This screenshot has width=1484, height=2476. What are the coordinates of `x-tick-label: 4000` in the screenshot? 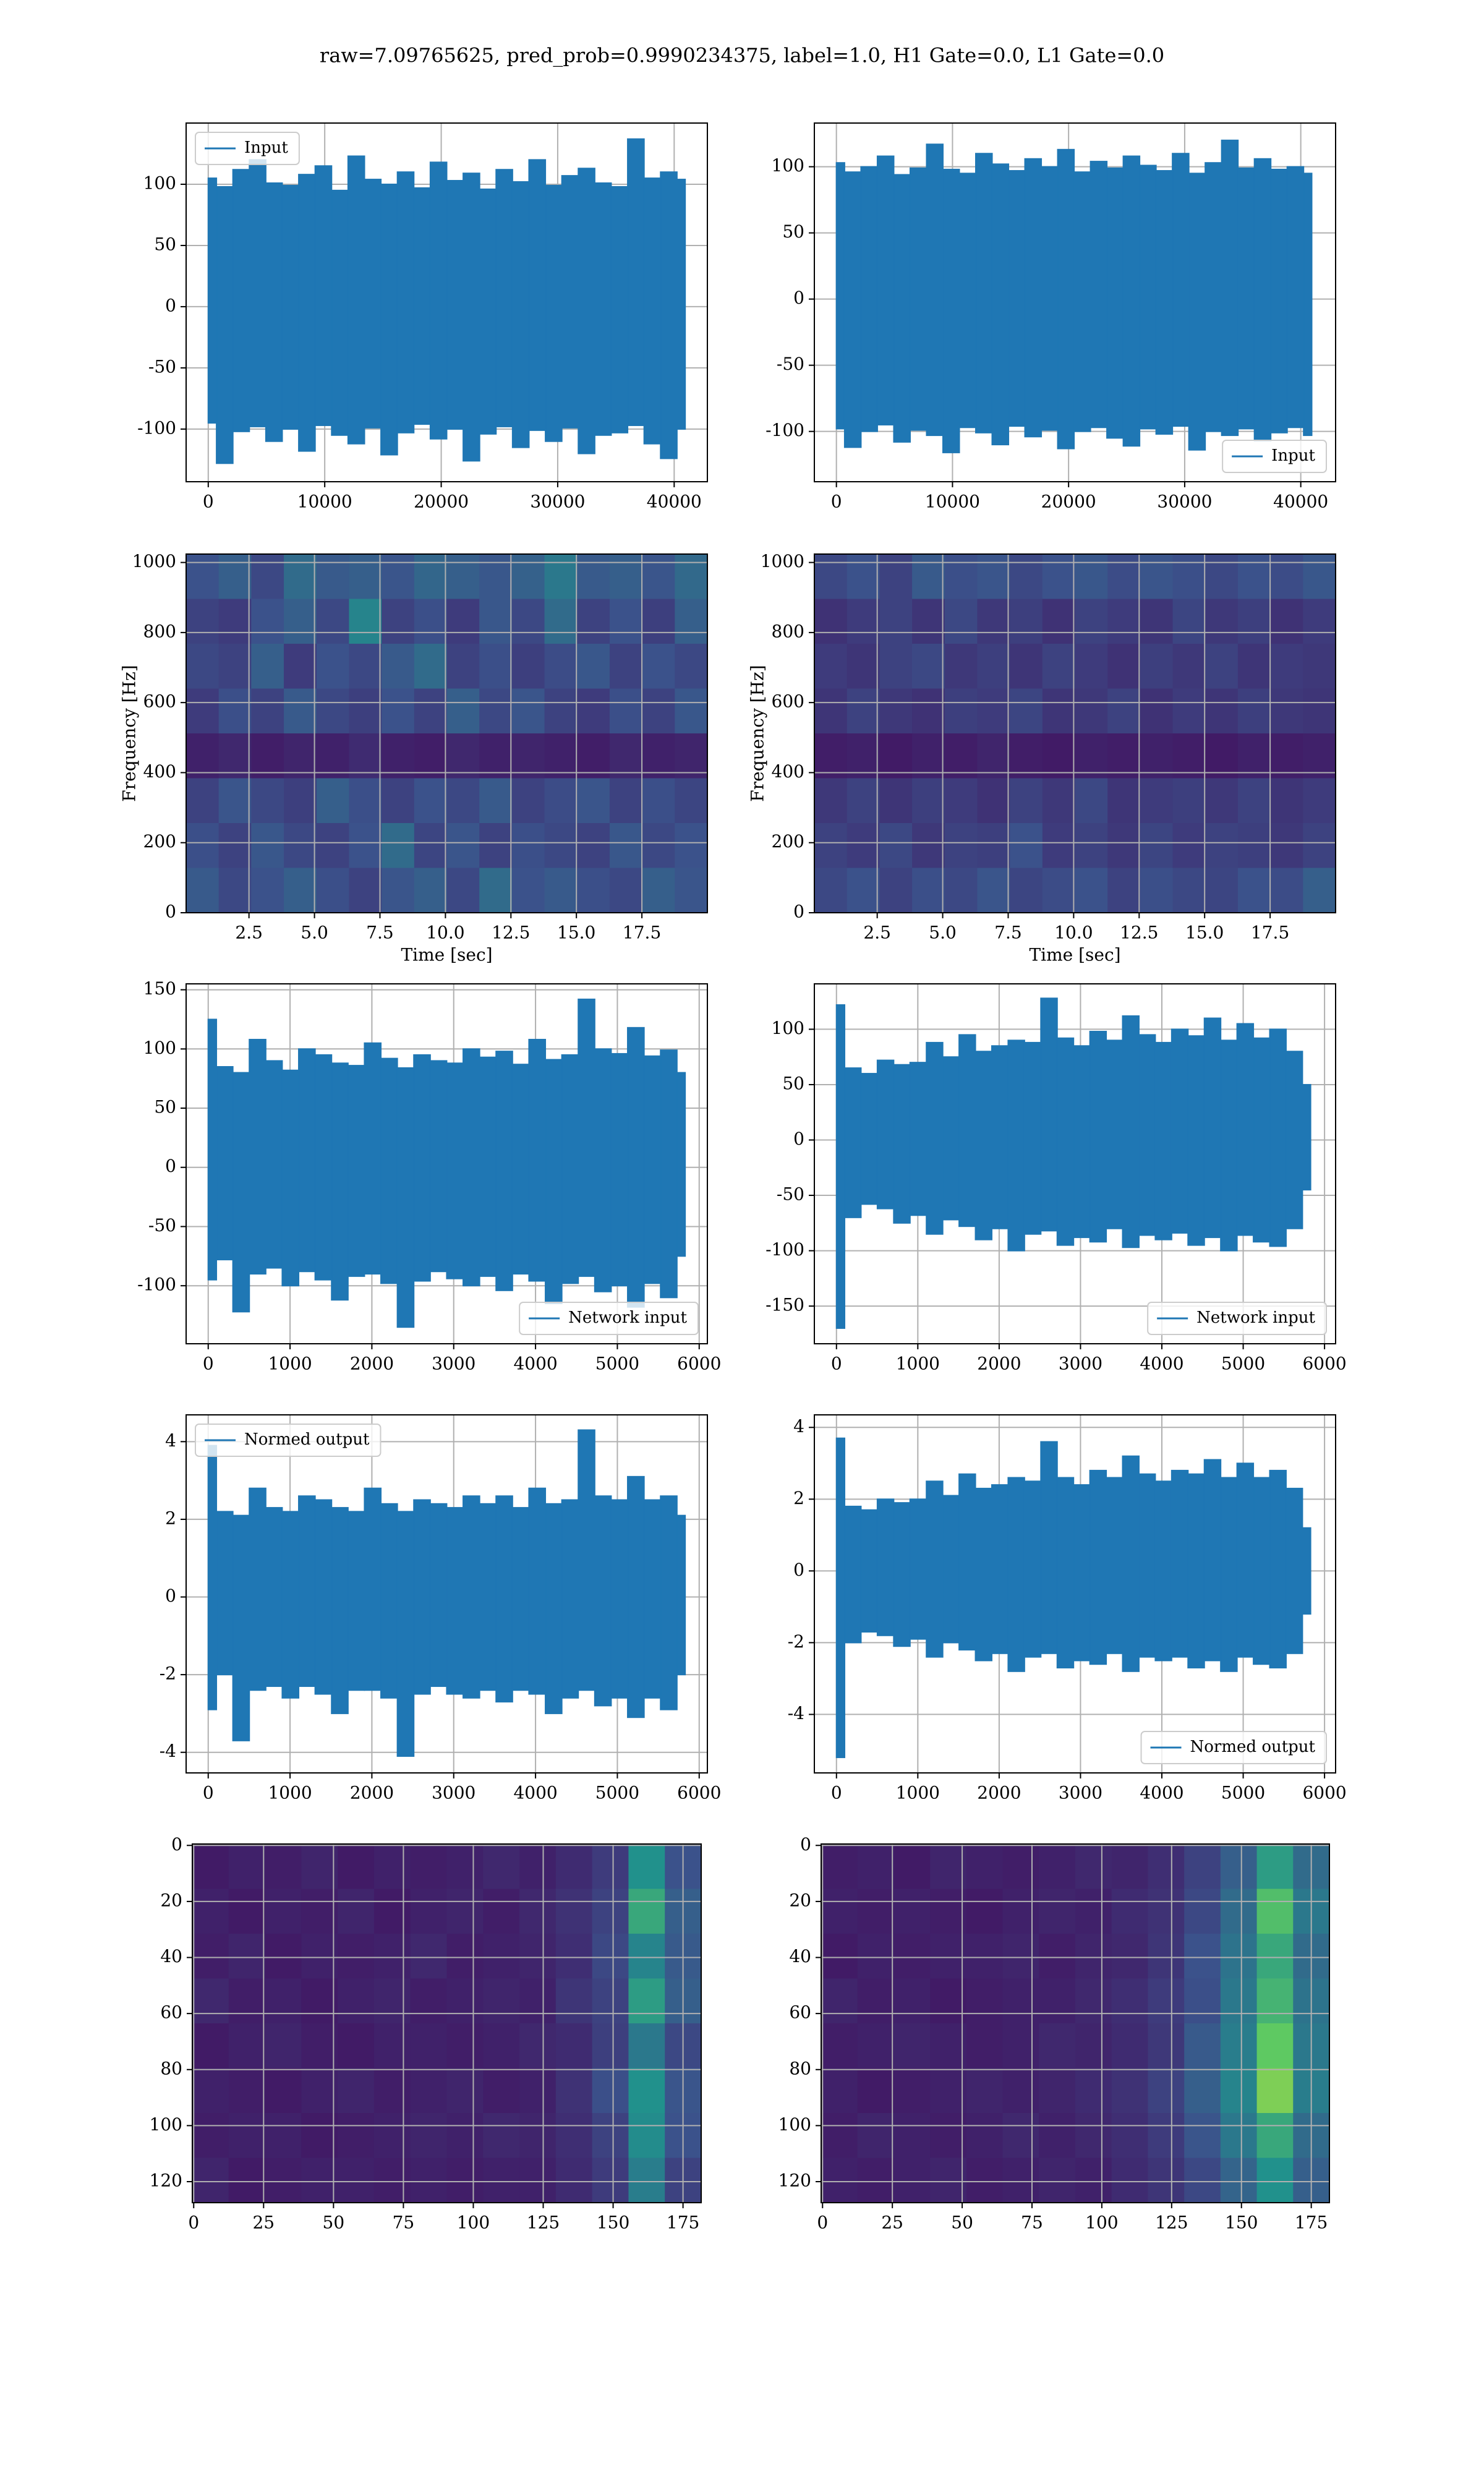 It's located at (1161, 1364).